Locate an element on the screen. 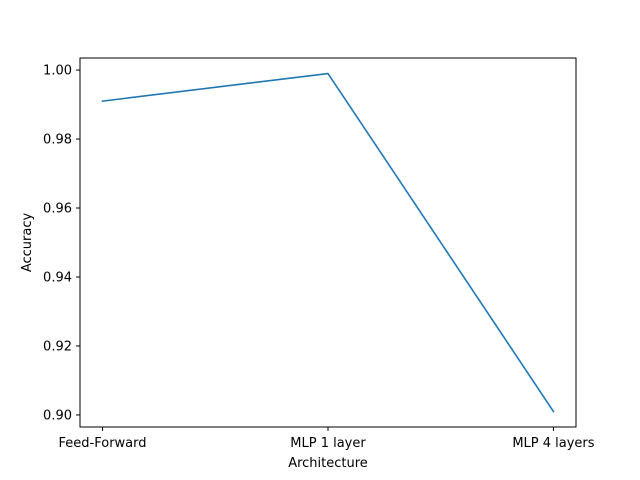 This screenshot has width=640, height=480. y-tick-label: 1.00 is located at coordinates (57, 71).